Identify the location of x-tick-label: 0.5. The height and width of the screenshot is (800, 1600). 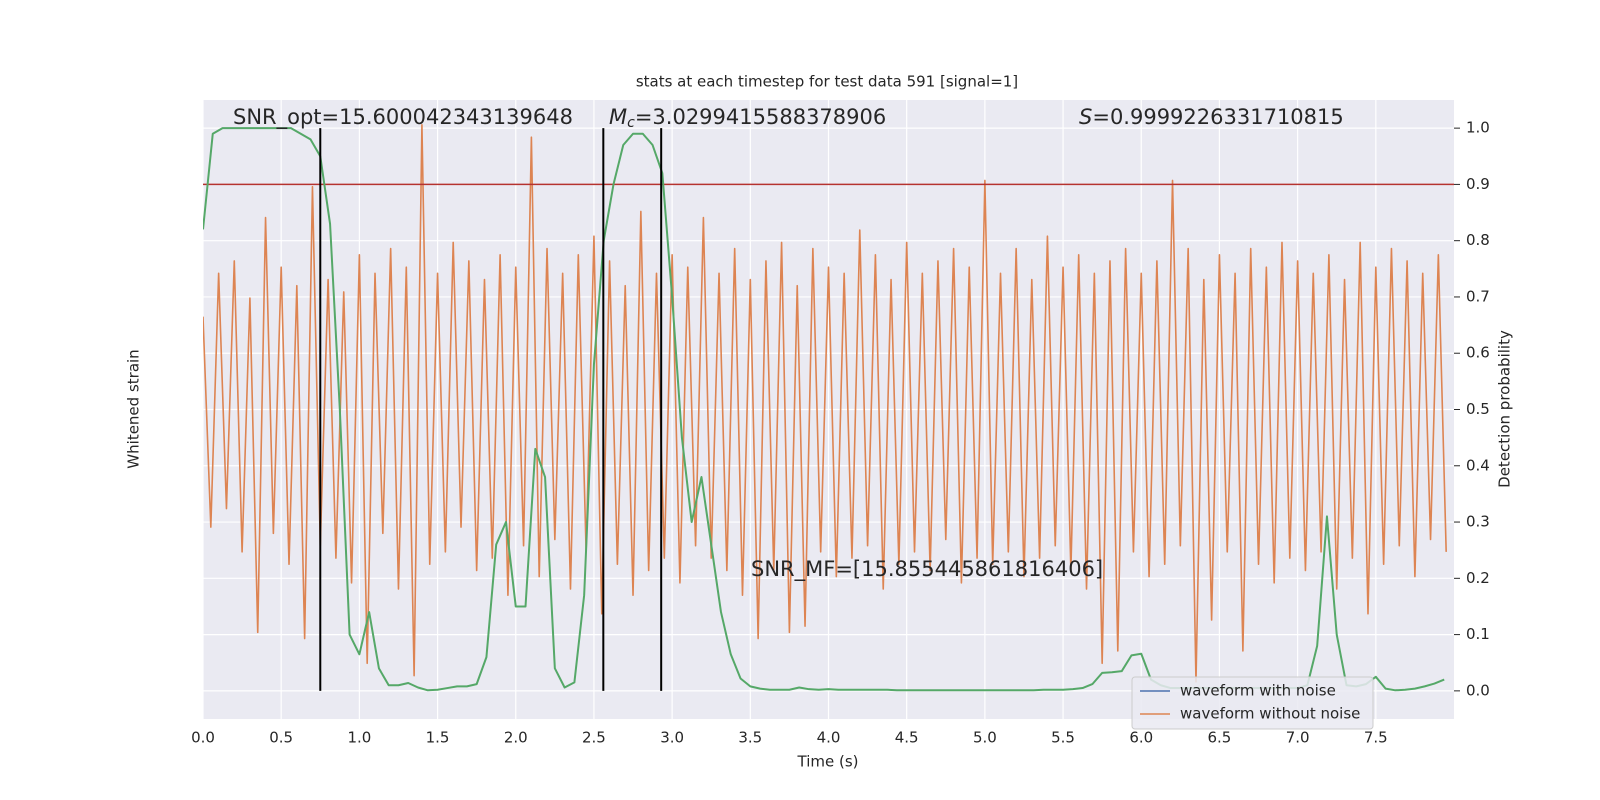
(281, 738).